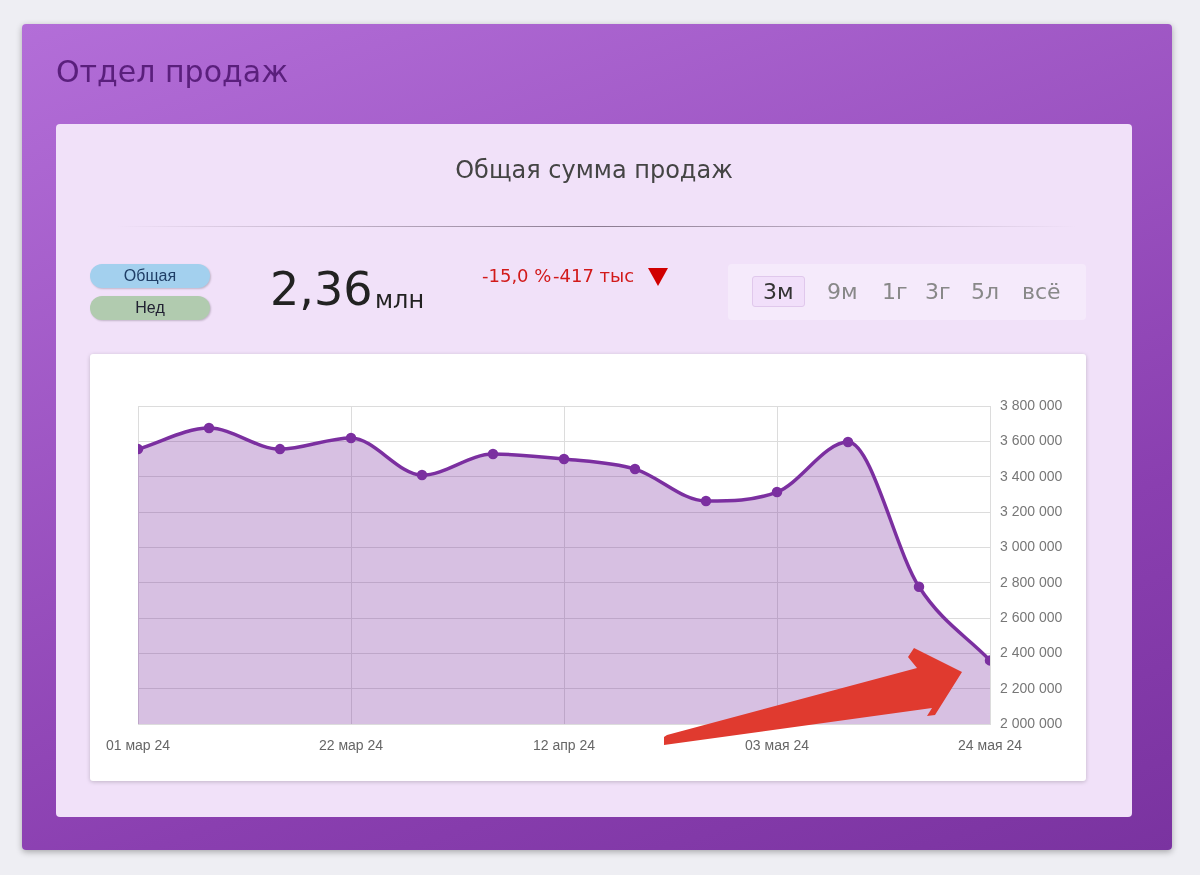 Image resolution: width=1200 pixels, height=875 pixels. Describe the element at coordinates (777, 745) in the screenshot. I see `x-tick-label: 03 мая 24` at that location.